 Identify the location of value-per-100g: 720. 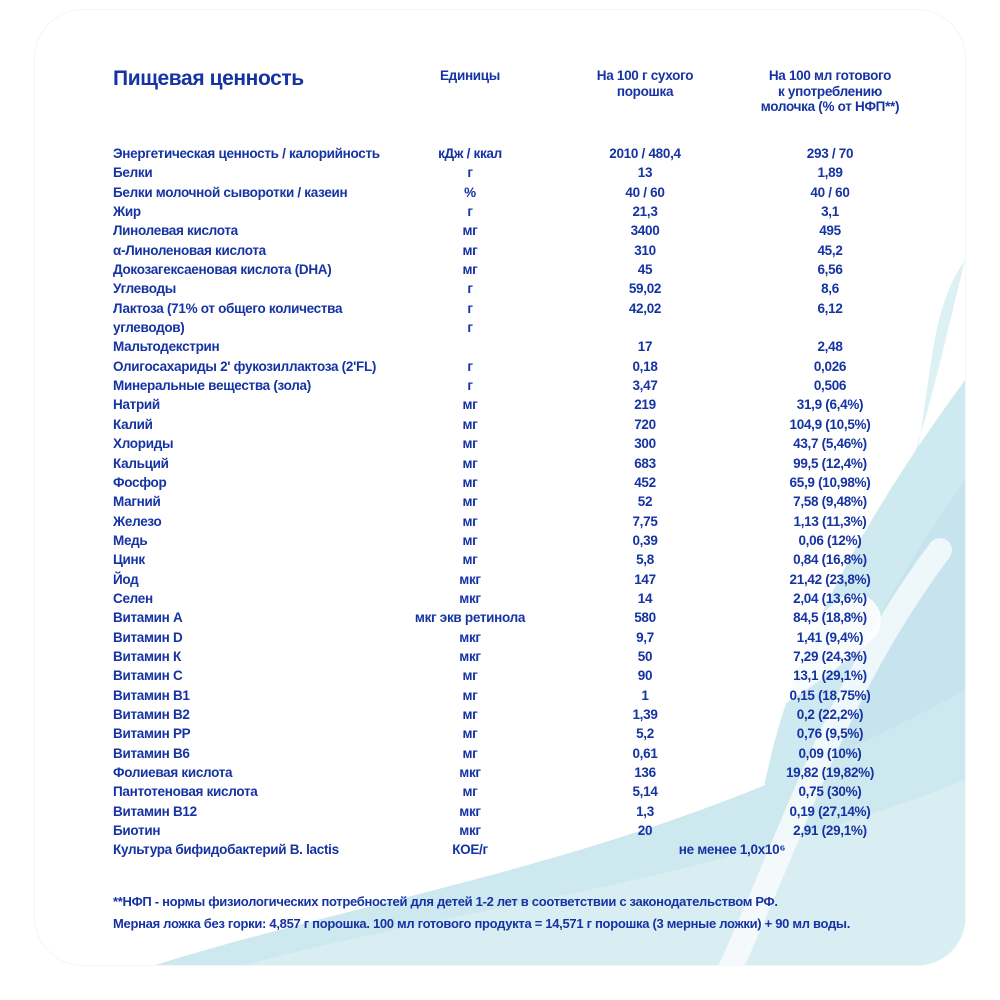
(645, 424).